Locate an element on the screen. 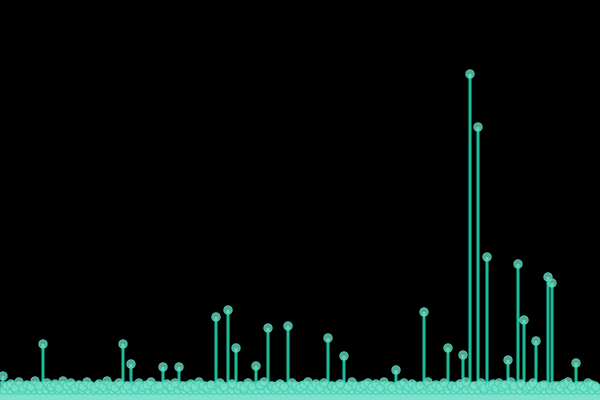 The width and height of the screenshot is (600, 400). baseline-fill is located at coordinates (300, 395).